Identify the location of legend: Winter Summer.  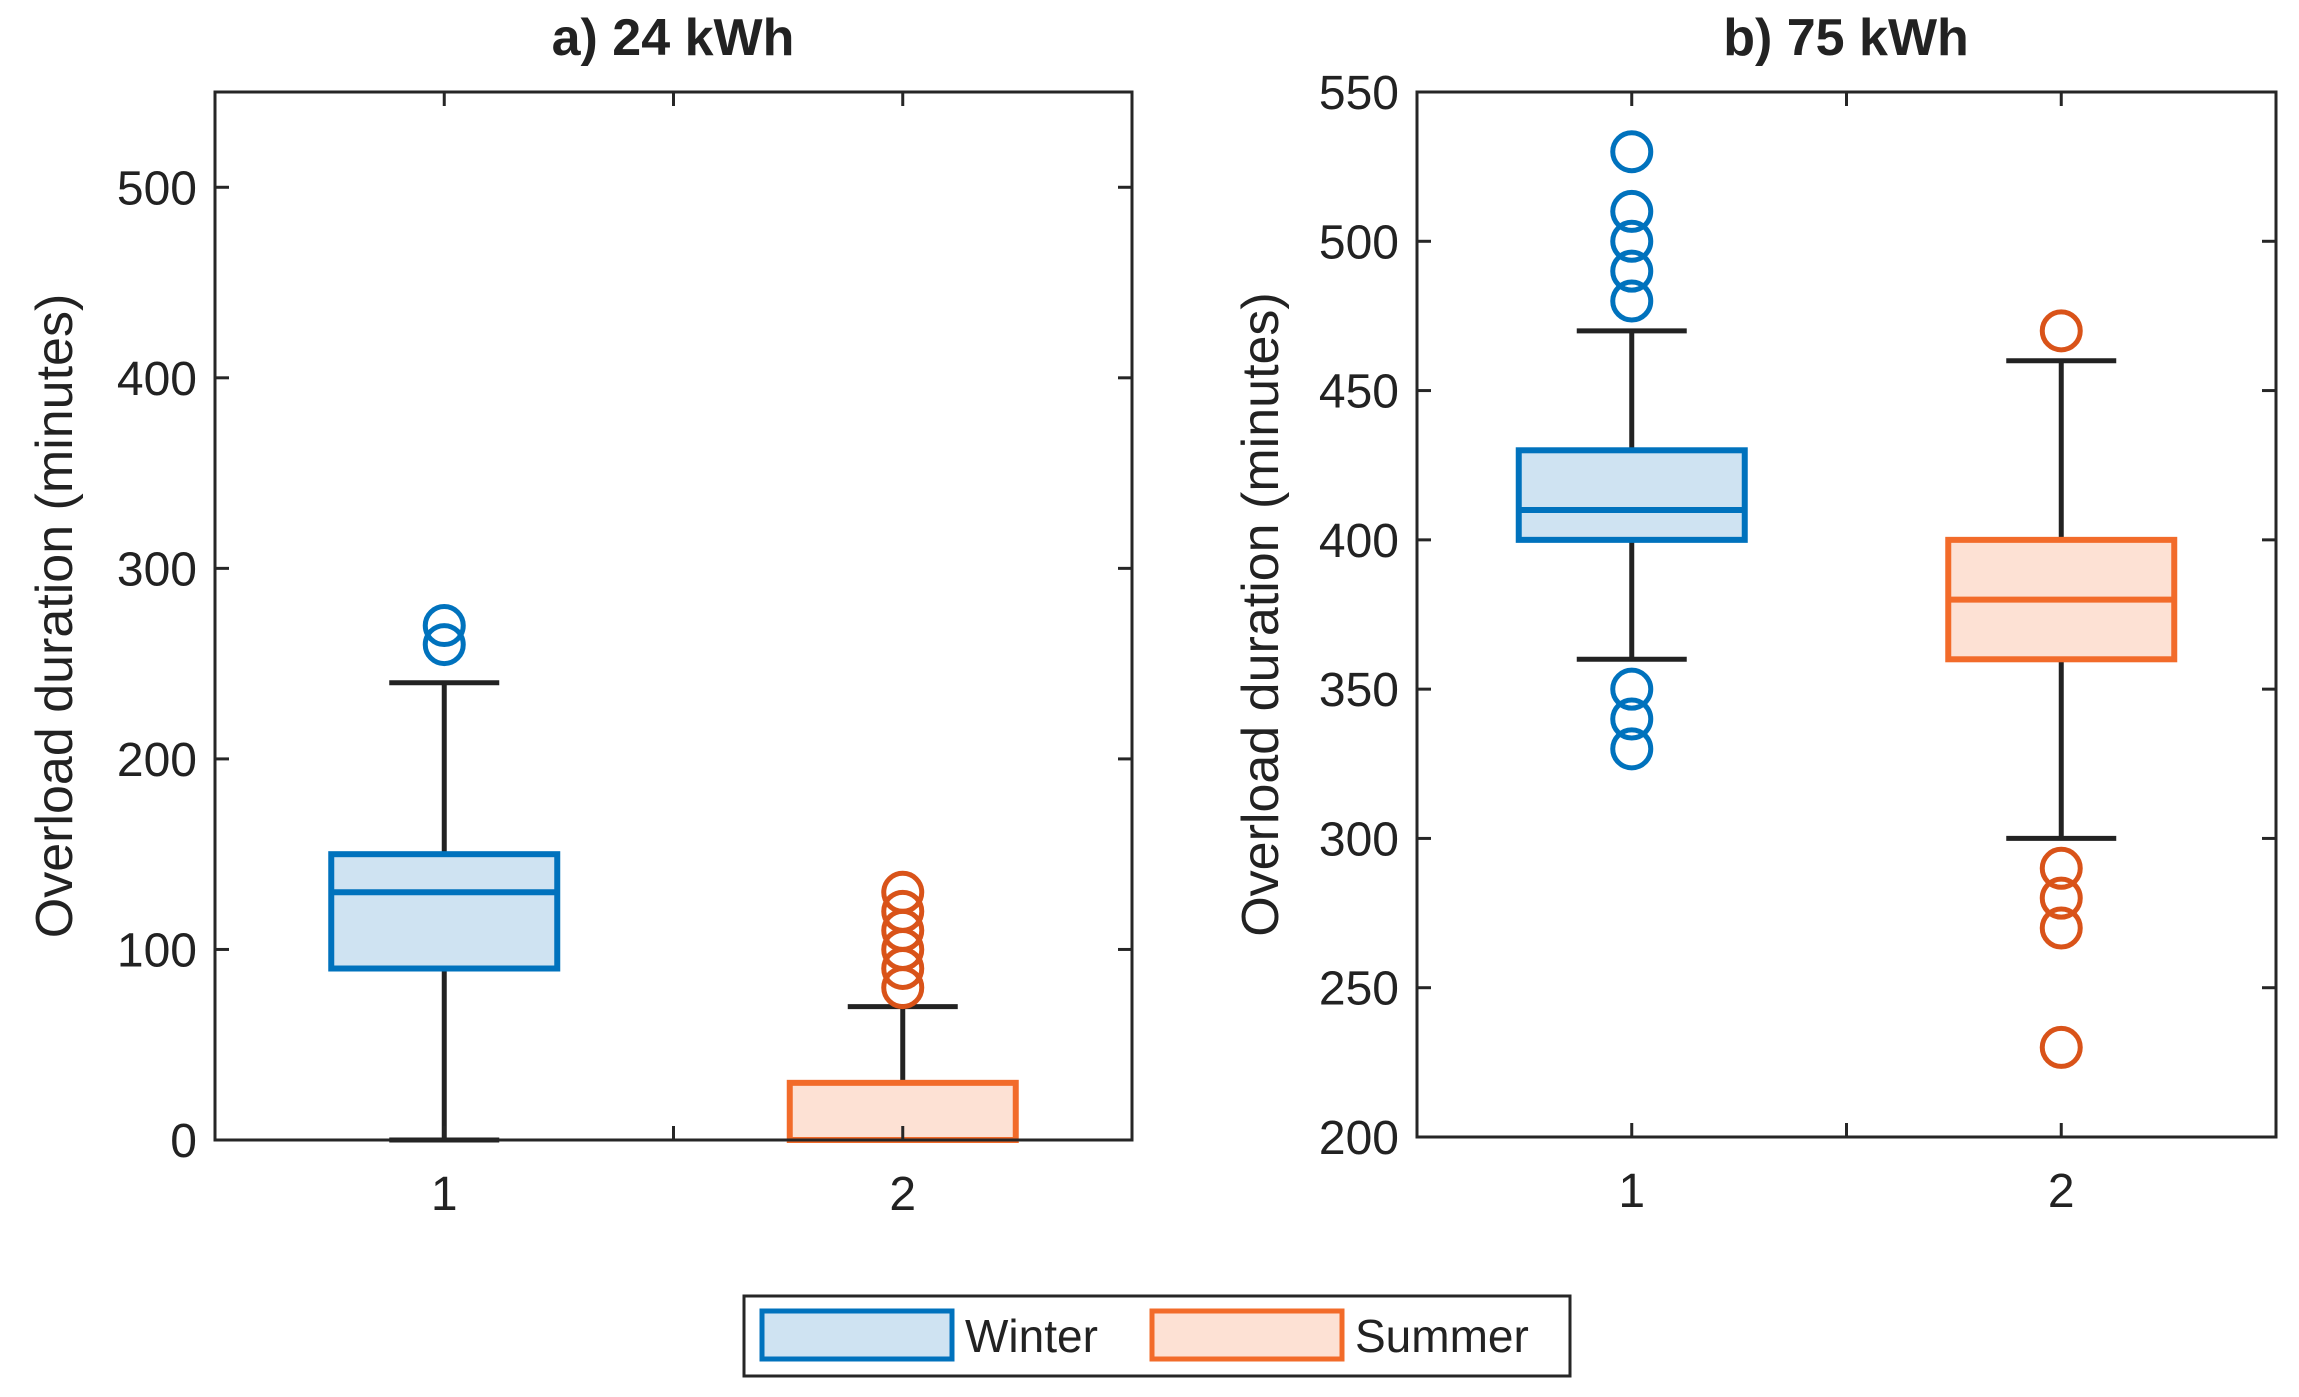
(1157, 1336).